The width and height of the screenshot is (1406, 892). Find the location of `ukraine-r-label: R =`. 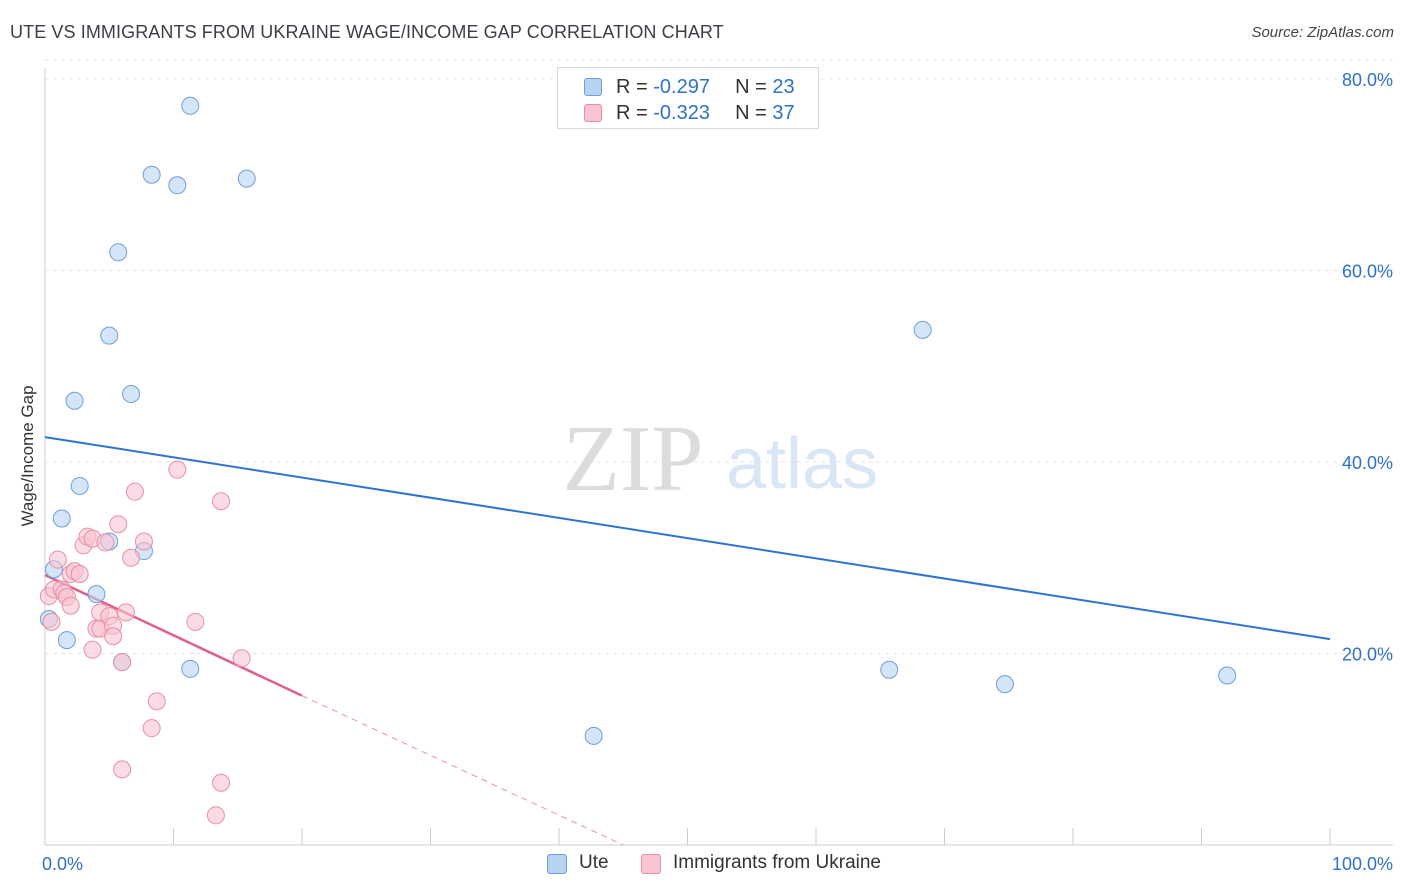

ukraine-r-label: R = is located at coordinates (635, 113).